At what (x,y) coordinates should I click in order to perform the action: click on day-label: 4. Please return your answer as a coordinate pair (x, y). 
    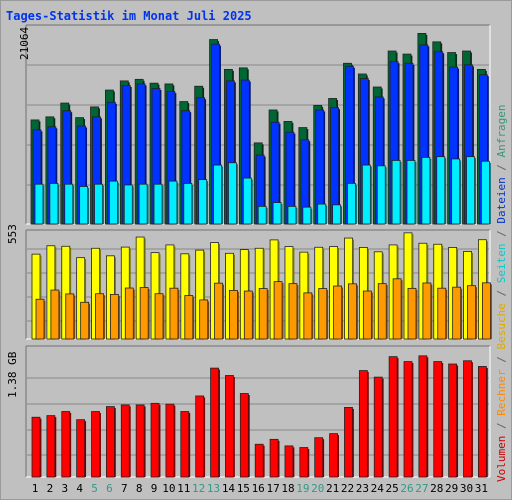
    Looking at the image, I should click on (79, 488).